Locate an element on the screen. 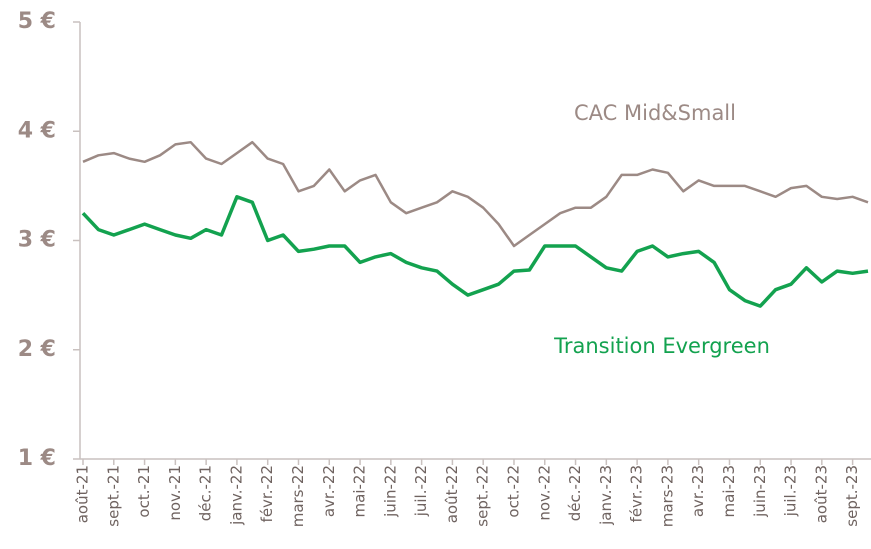 The image size is (871, 549). x-tick-label: août-21 is located at coordinates (83, 494).